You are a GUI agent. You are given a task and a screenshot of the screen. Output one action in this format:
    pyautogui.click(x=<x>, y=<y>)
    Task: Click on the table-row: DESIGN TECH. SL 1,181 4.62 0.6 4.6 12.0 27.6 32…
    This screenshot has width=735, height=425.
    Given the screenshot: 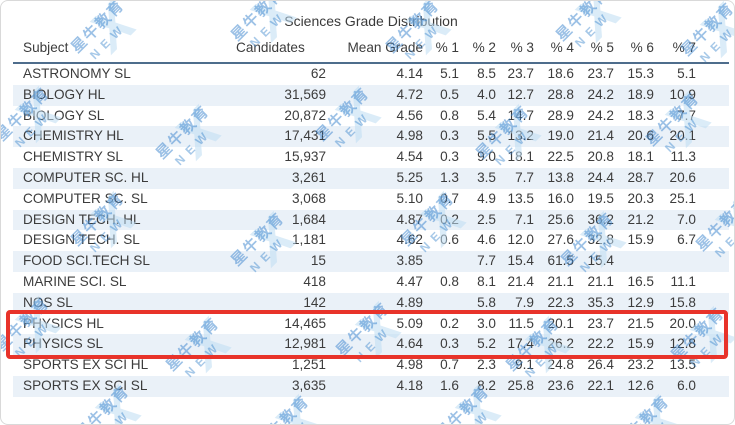 What is the action you would take?
    pyautogui.click(x=371, y=240)
    